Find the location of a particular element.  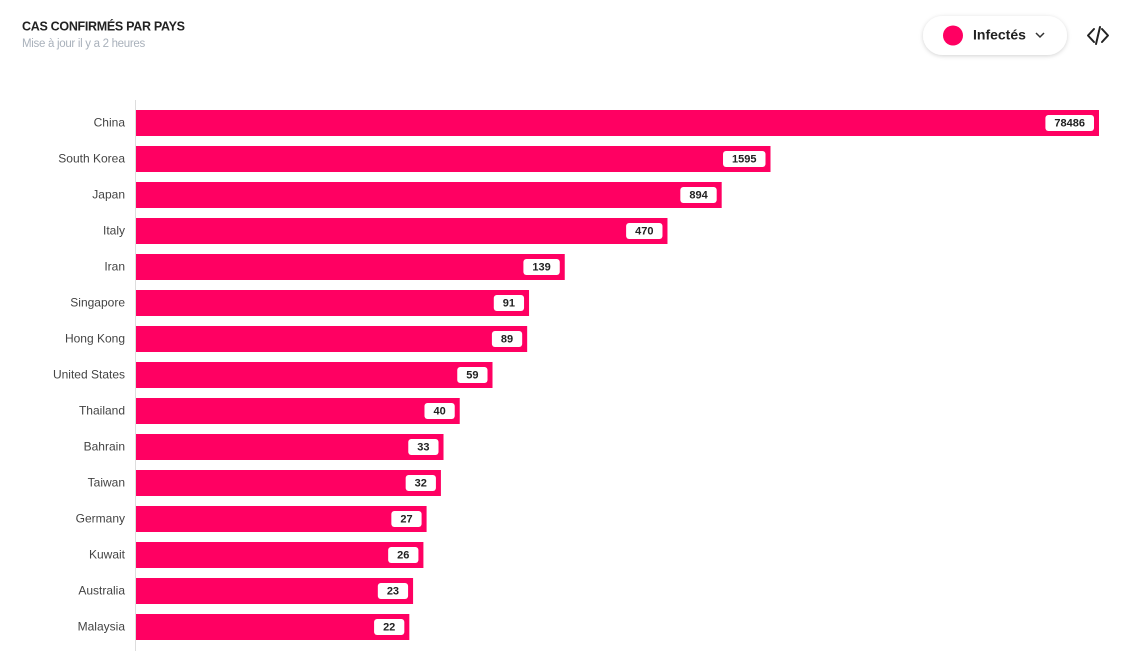

value-label: 894 is located at coordinates (698, 195).